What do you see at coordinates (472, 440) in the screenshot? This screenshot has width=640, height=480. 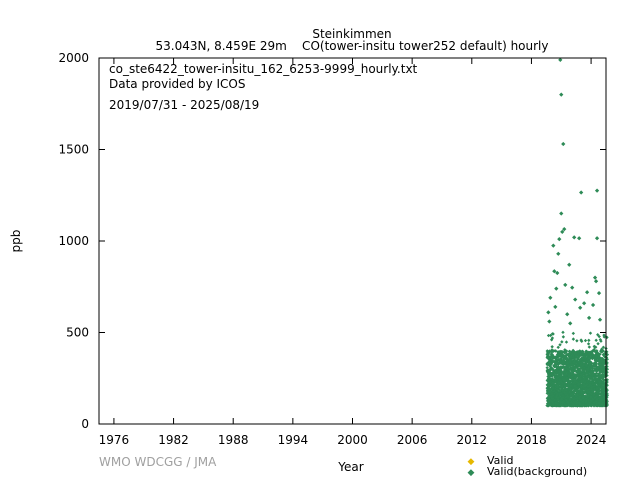 I see `x-tick-label: 2012` at bounding box center [472, 440].